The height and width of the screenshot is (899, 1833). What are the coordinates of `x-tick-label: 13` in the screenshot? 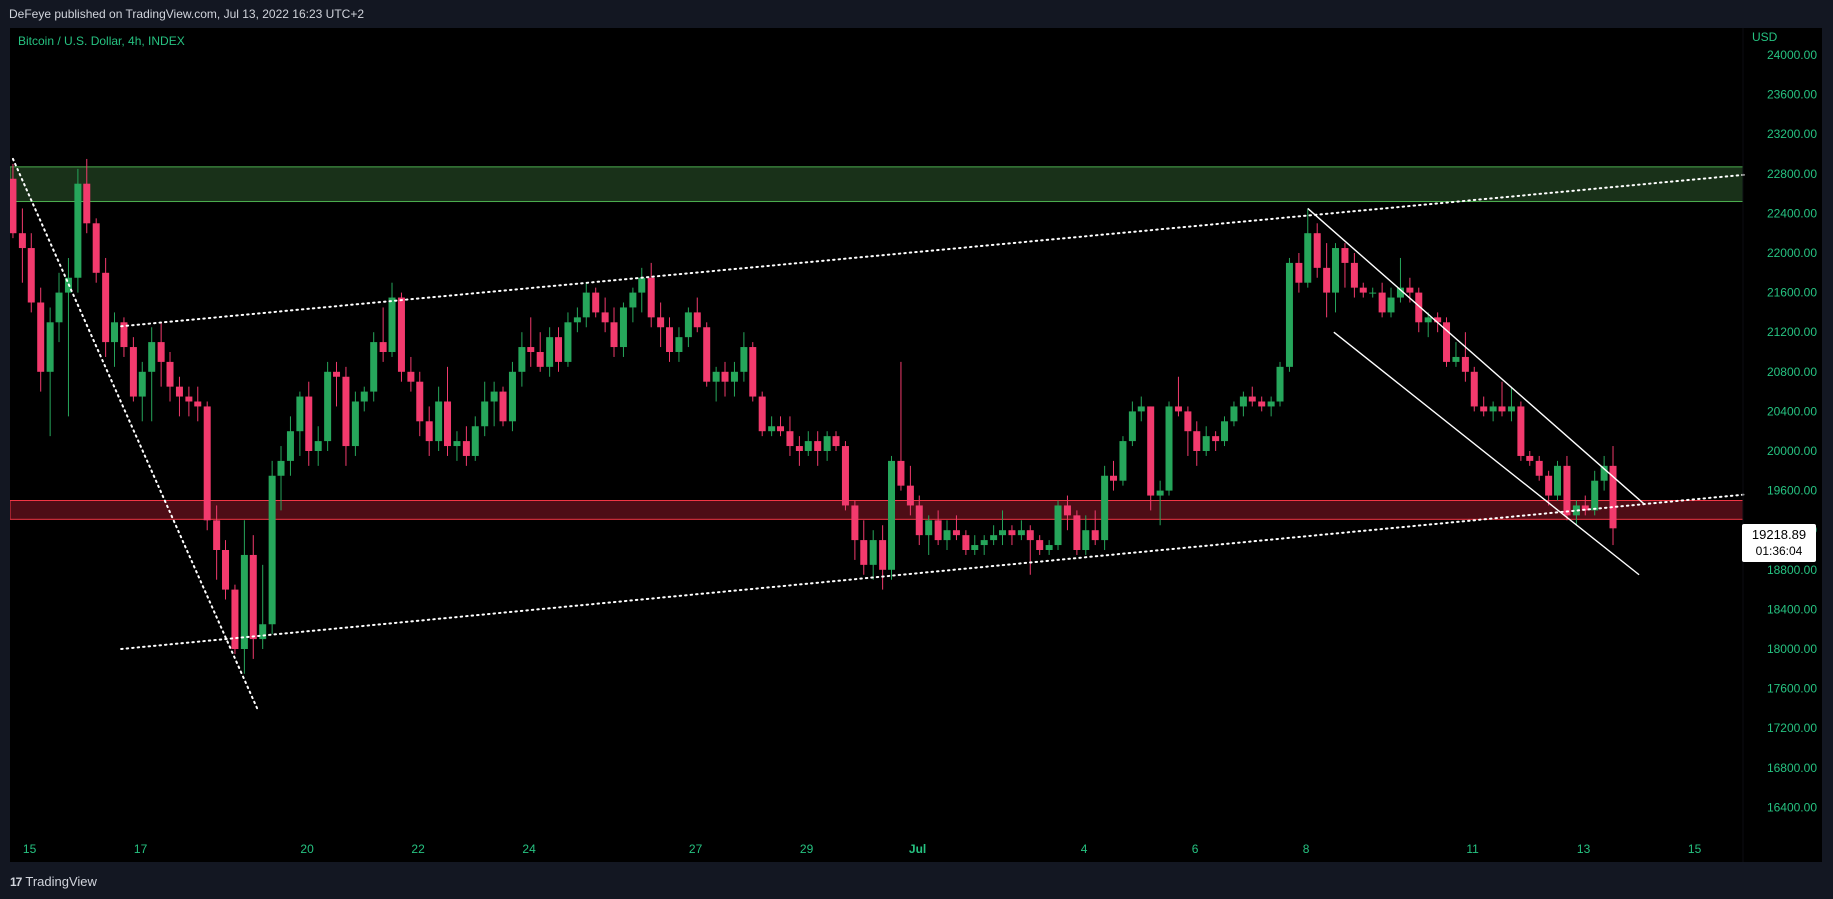 It's located at (1584, 849).